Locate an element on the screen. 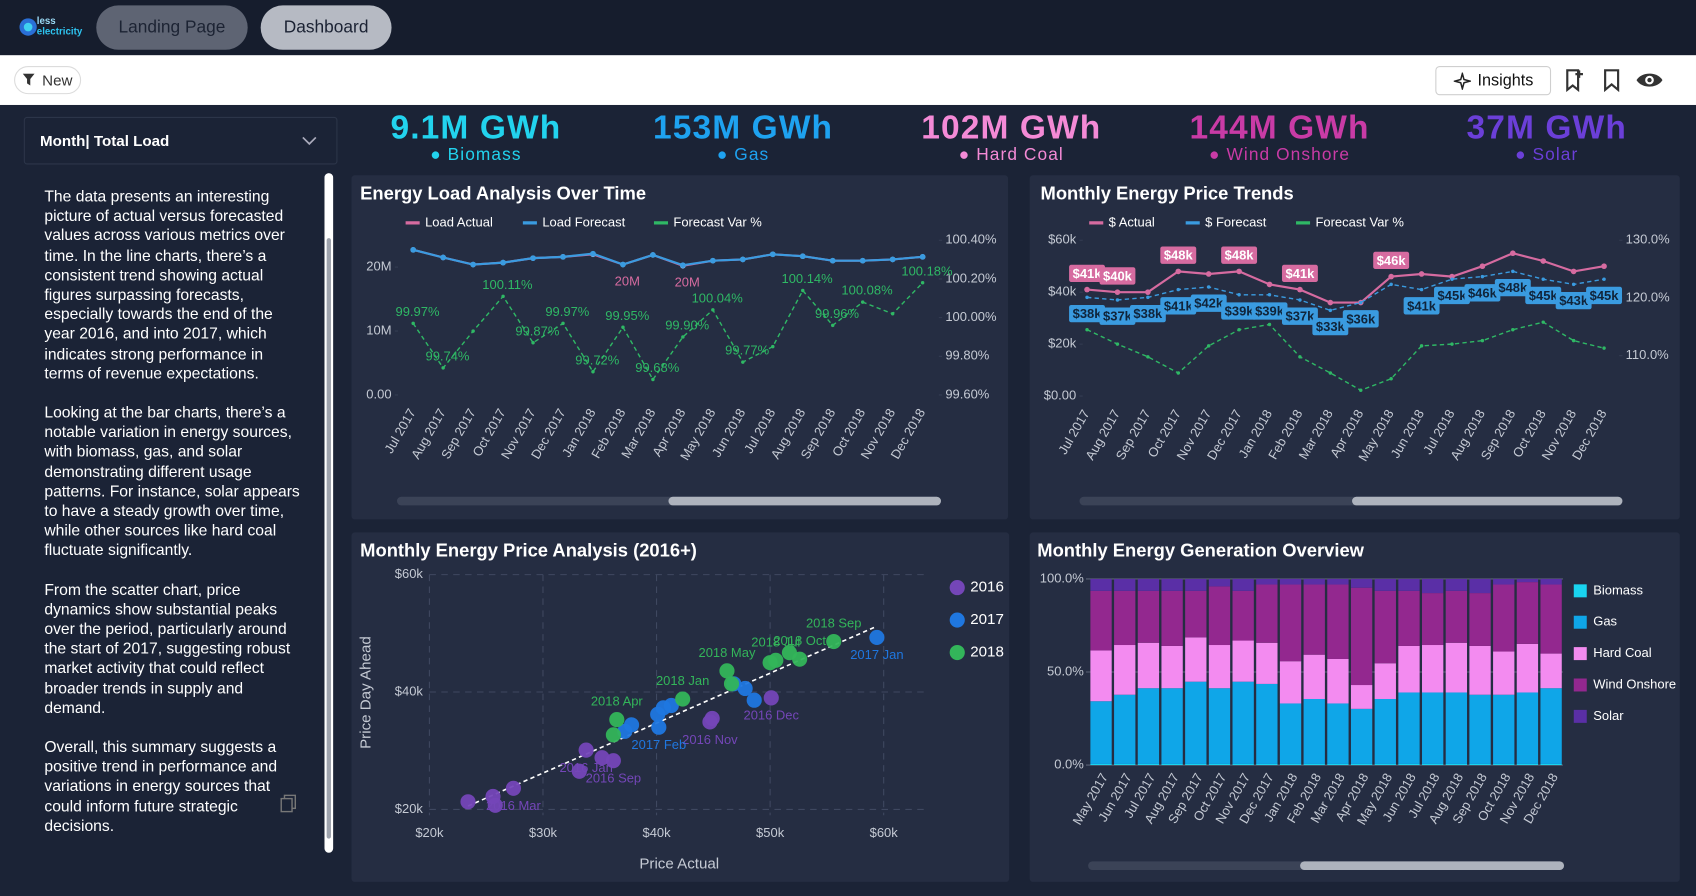 This screenshot has height=896, width=1696. data-label: $46k is located at coordinates (1392, 260).